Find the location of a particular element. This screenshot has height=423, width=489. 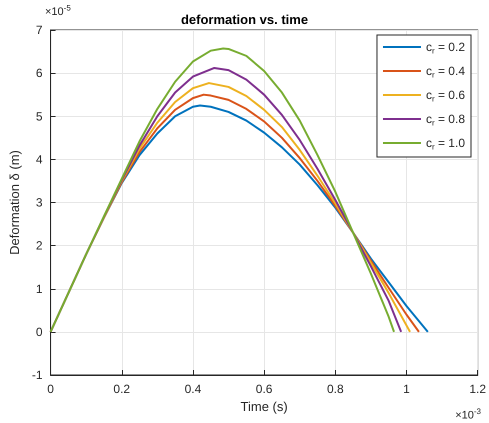

y-tick-label: 2 is located at coordinates (39, 245).